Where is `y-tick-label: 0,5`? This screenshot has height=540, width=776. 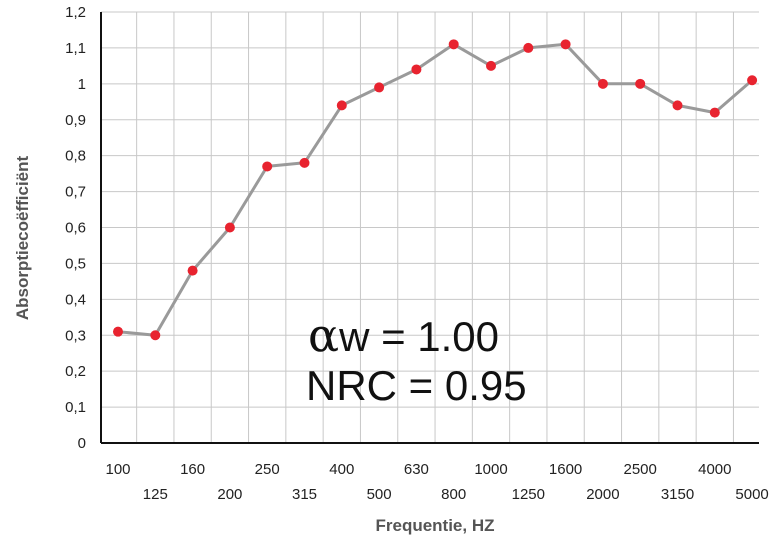
y-tick-label: 0,5 is located at coordinates (75, 263).